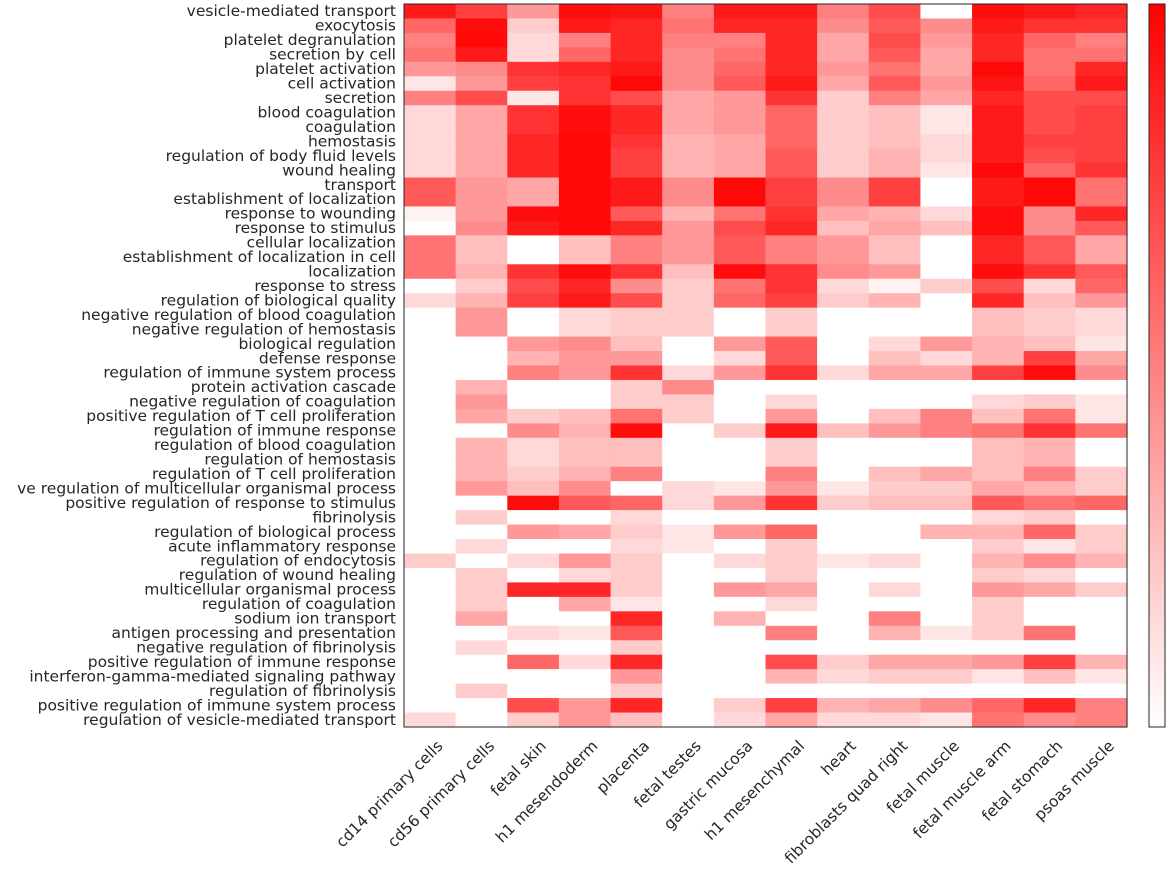 The width and height of the screenshot is (1167, 875). What do you see at coordinates (274, 474) in the screenshot?
I see `row-label: regulation of T cell proliferation` at bounding box center [274, 474].